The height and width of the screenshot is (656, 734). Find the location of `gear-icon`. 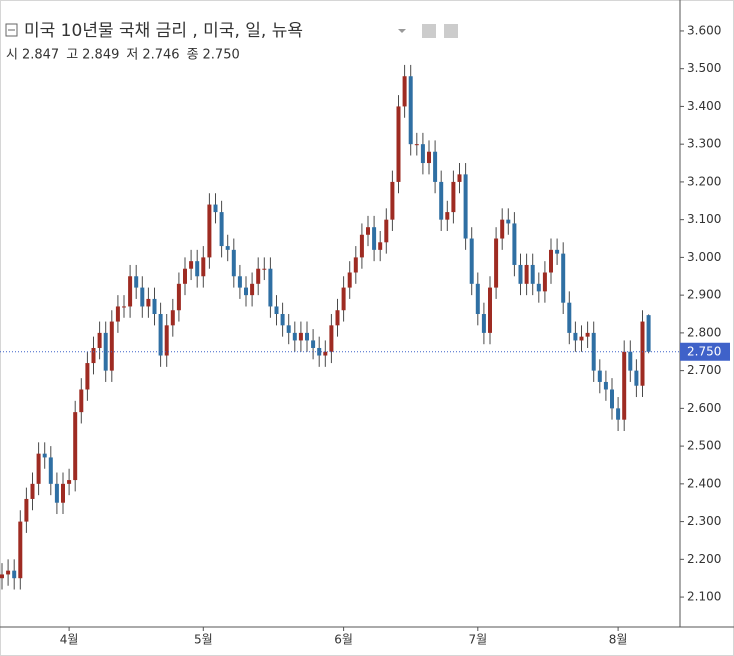

gear-icon is located at coordinates (451, 31).